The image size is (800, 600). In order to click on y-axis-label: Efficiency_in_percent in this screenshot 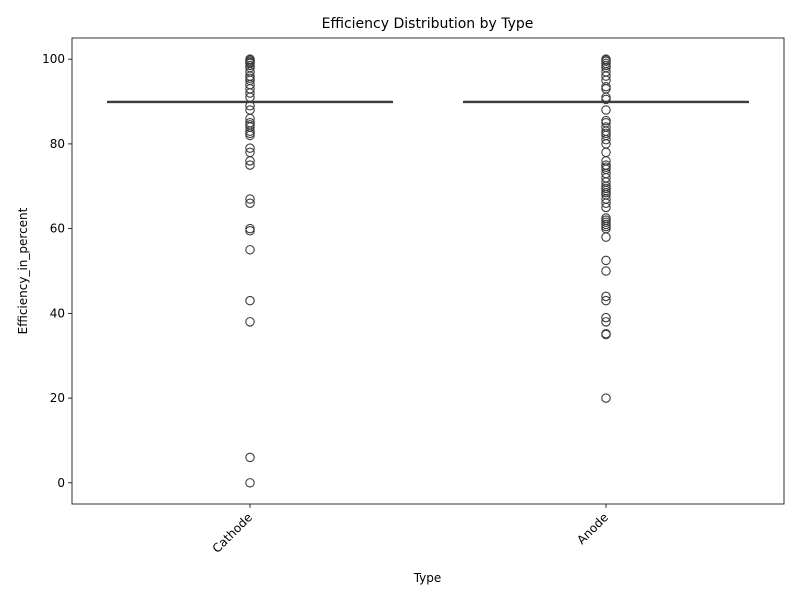, I will do `click(23, 270)`.